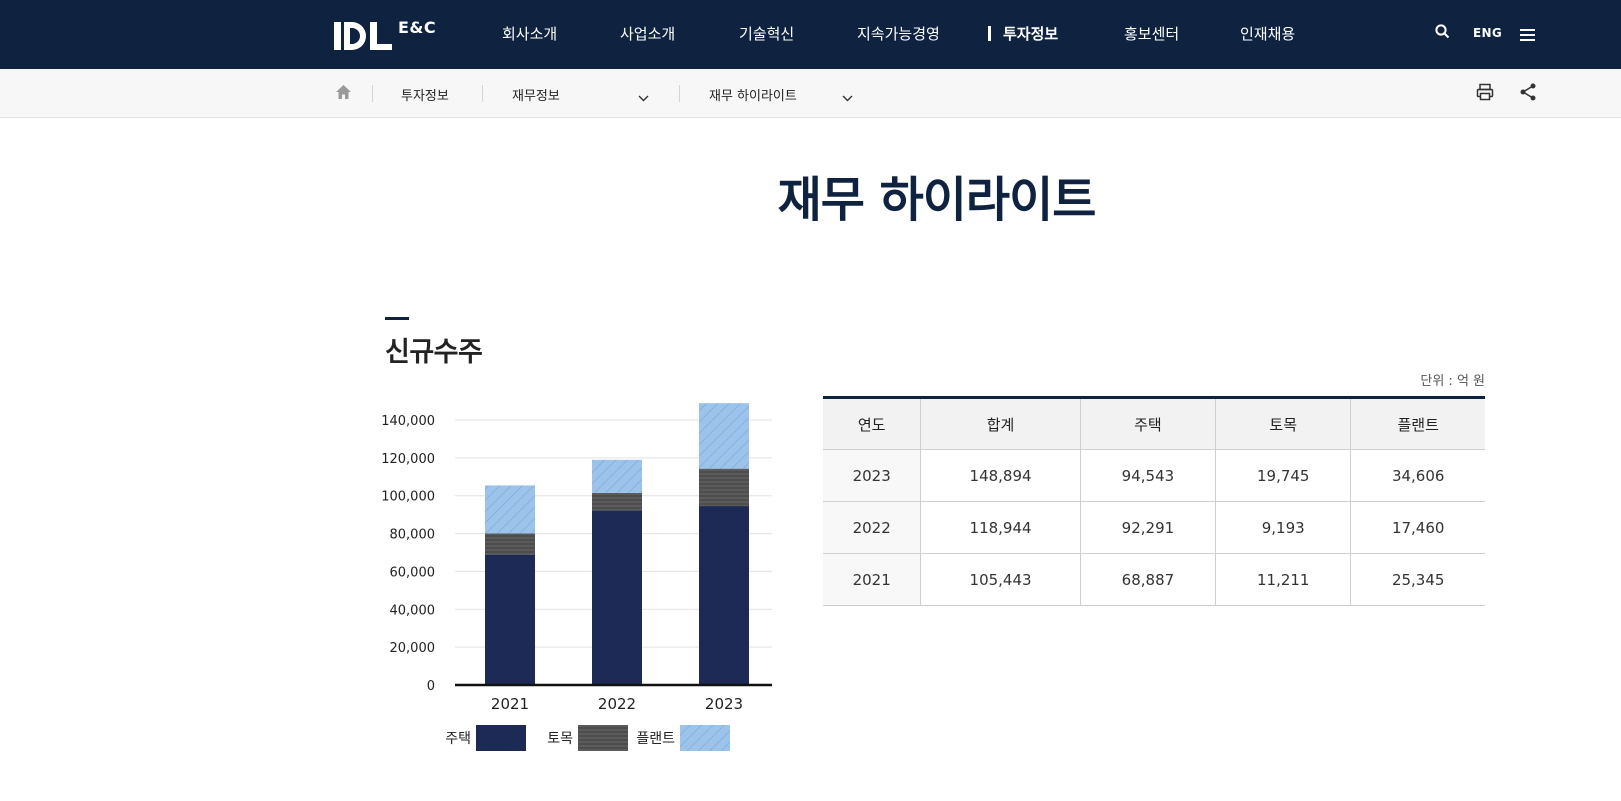 Image resolution: width=1621 pixels, height=801 pixels. I want to click on breadcrumb-level1: 투자정보, so click(425, 96).